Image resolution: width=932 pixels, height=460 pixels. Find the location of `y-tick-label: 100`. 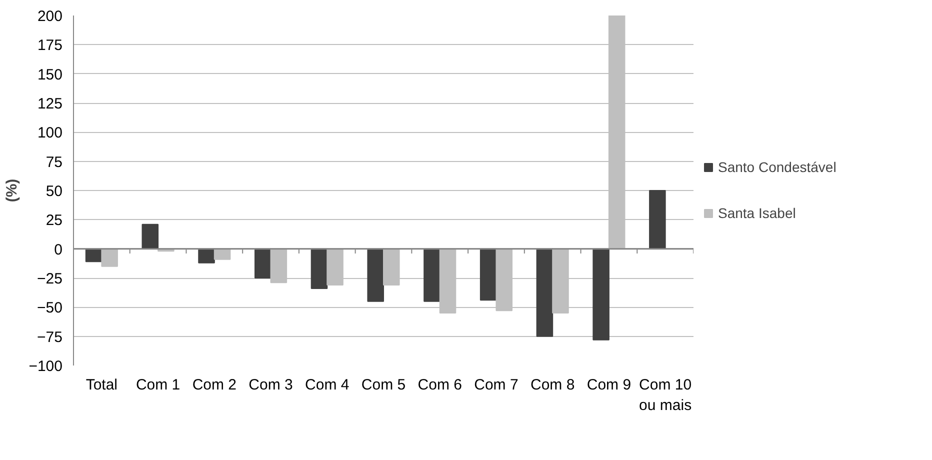

y-tick-label: 100 is located at coordinates (50, 133).